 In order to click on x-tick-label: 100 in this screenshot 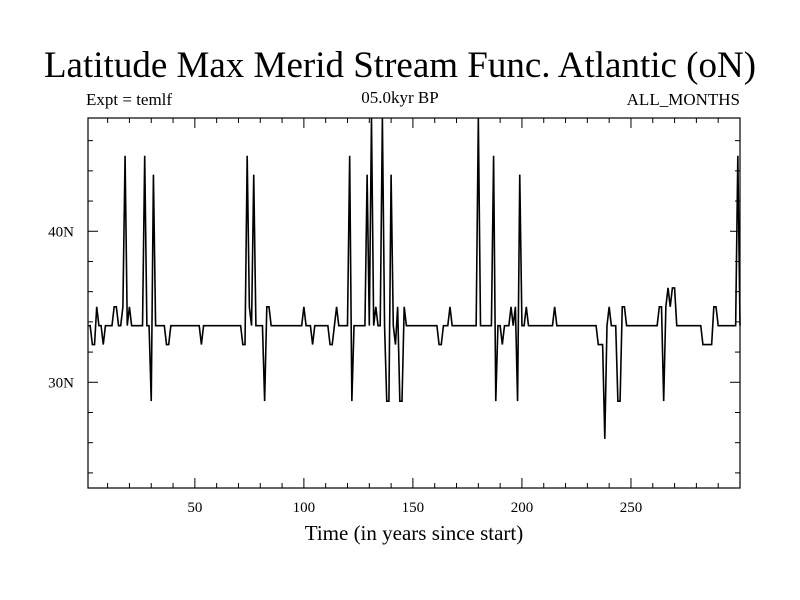, I will do `click(304, 508)`.